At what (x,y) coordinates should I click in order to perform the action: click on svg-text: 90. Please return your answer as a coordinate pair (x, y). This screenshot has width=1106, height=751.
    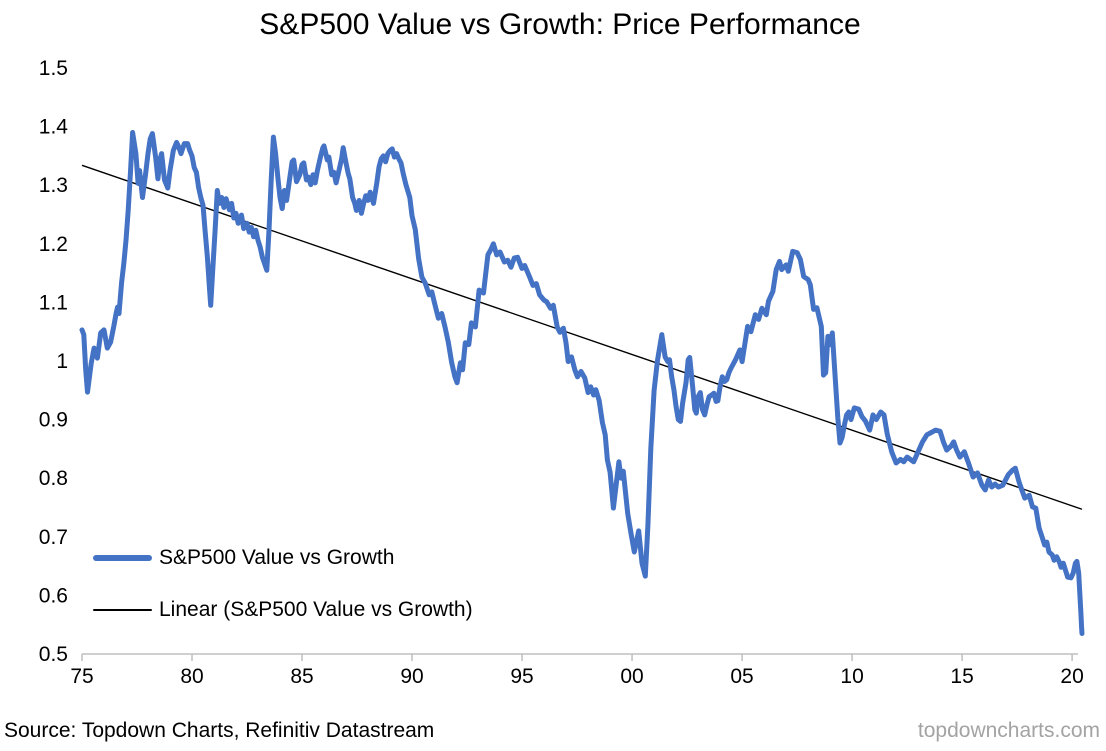
    Looking at the image, I should click on (411, 676).